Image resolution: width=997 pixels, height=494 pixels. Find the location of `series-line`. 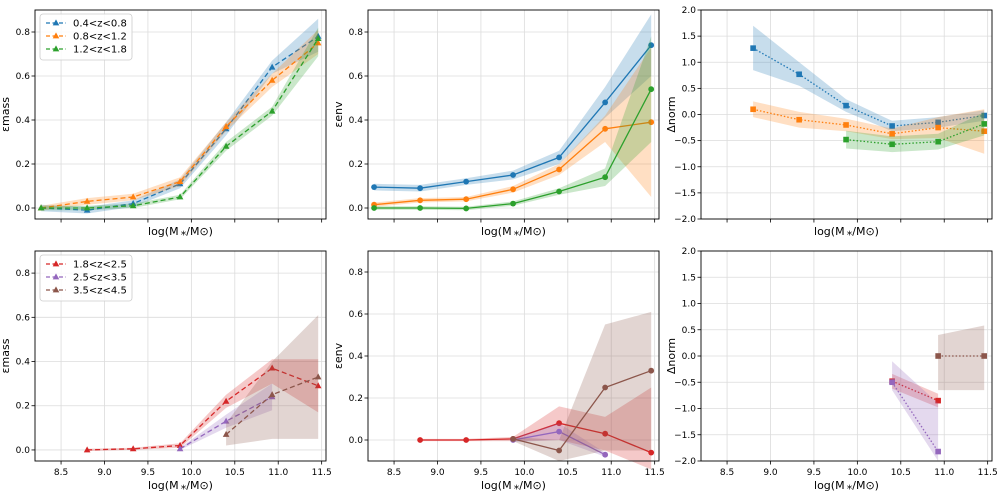

series-line is located at coordinates (868, 121).